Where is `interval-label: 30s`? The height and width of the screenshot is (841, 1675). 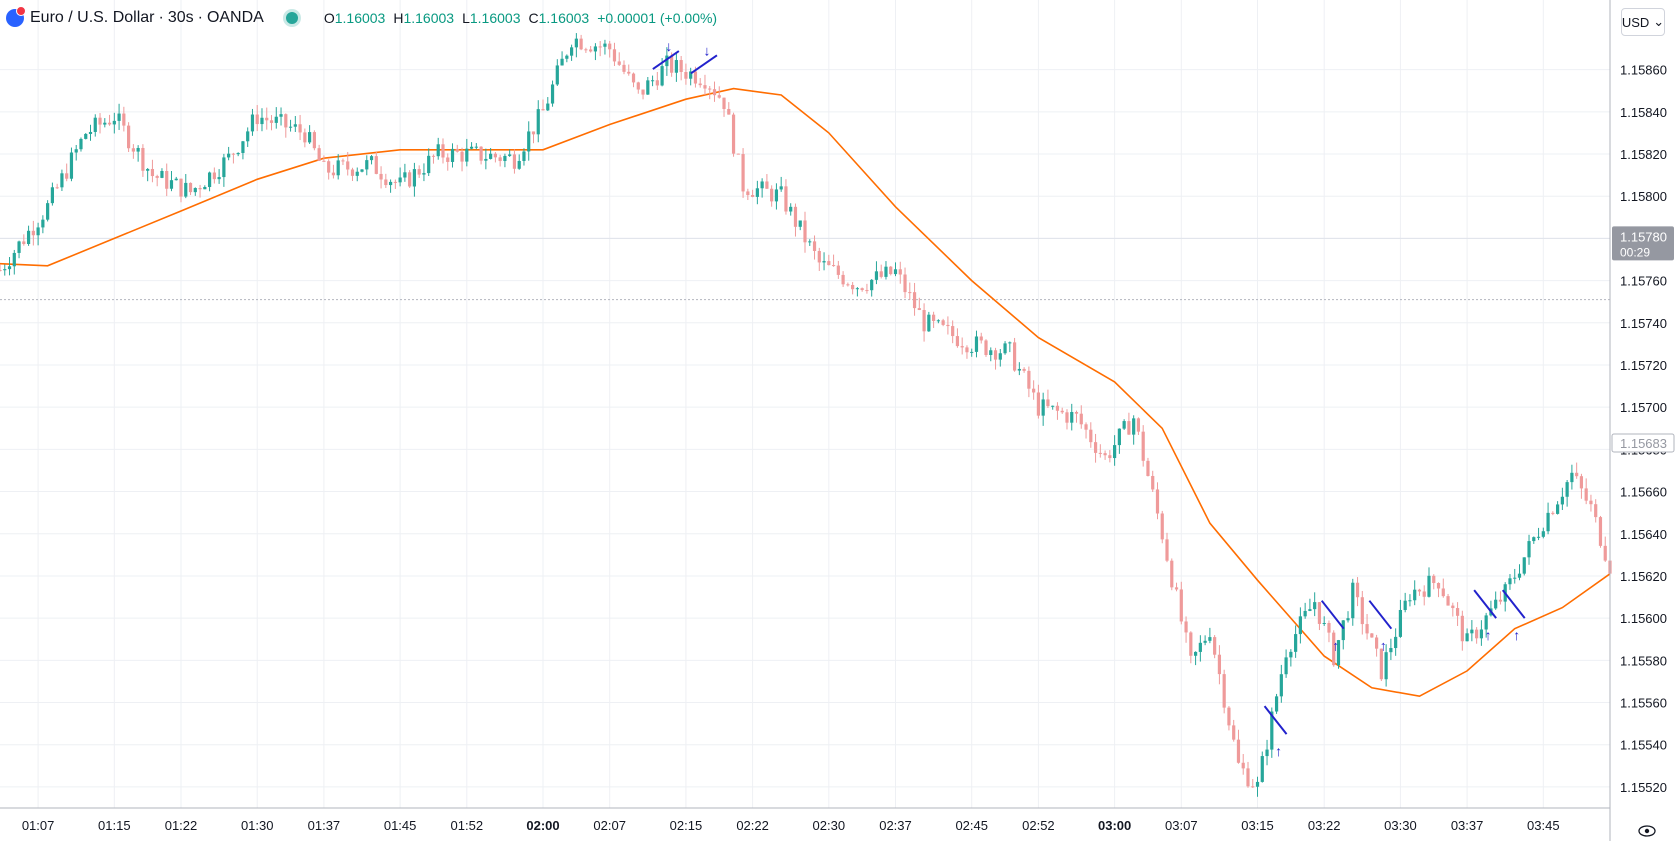 interval-label: 30s is located at coordinates (180, 17).